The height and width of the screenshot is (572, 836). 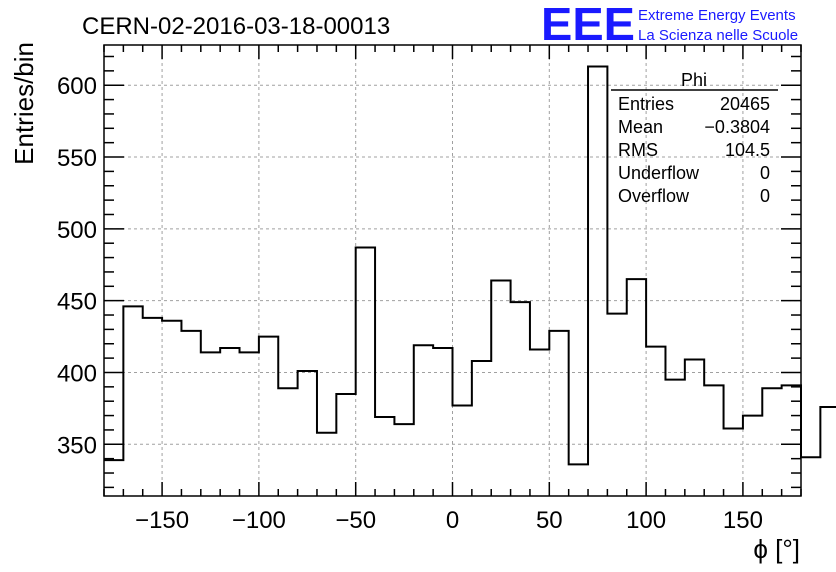 What do you see at coordinates (588, 25) in the screenshot?
I see `eee-logo-text: EEE` at bounding box center [588, 25].